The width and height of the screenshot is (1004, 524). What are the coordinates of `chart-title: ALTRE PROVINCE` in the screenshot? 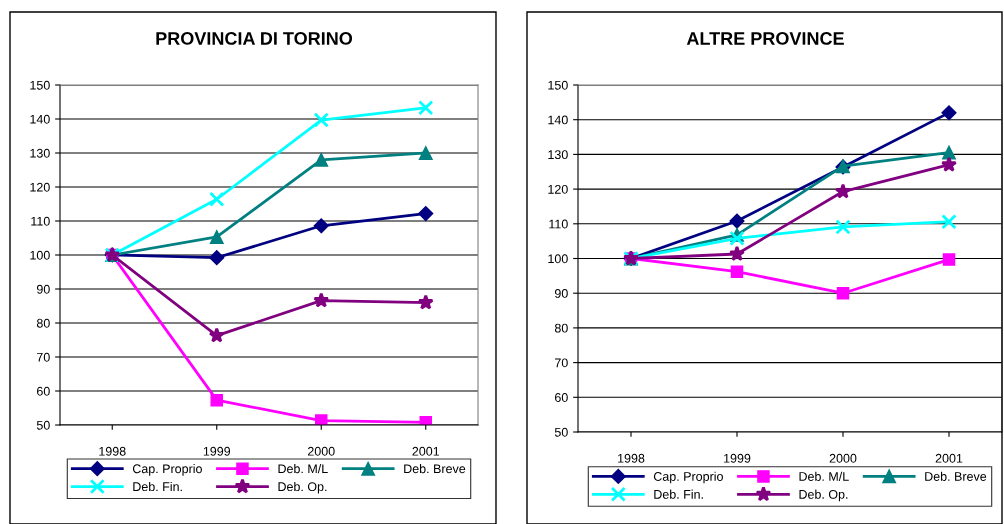 It's located at (765, 38).